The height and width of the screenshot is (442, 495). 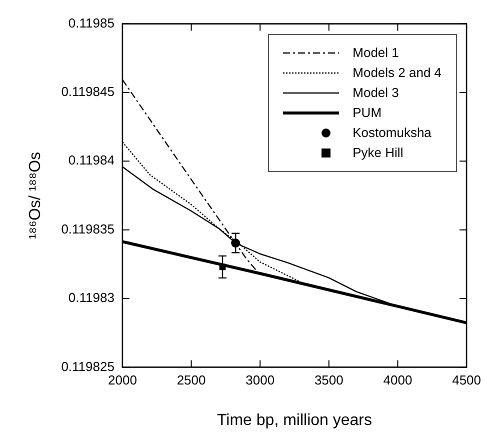 What do you see at coordinates (122, 380) in the screenshot?
I see `x-tick-label: 2000` at bounding box center [122, 380].